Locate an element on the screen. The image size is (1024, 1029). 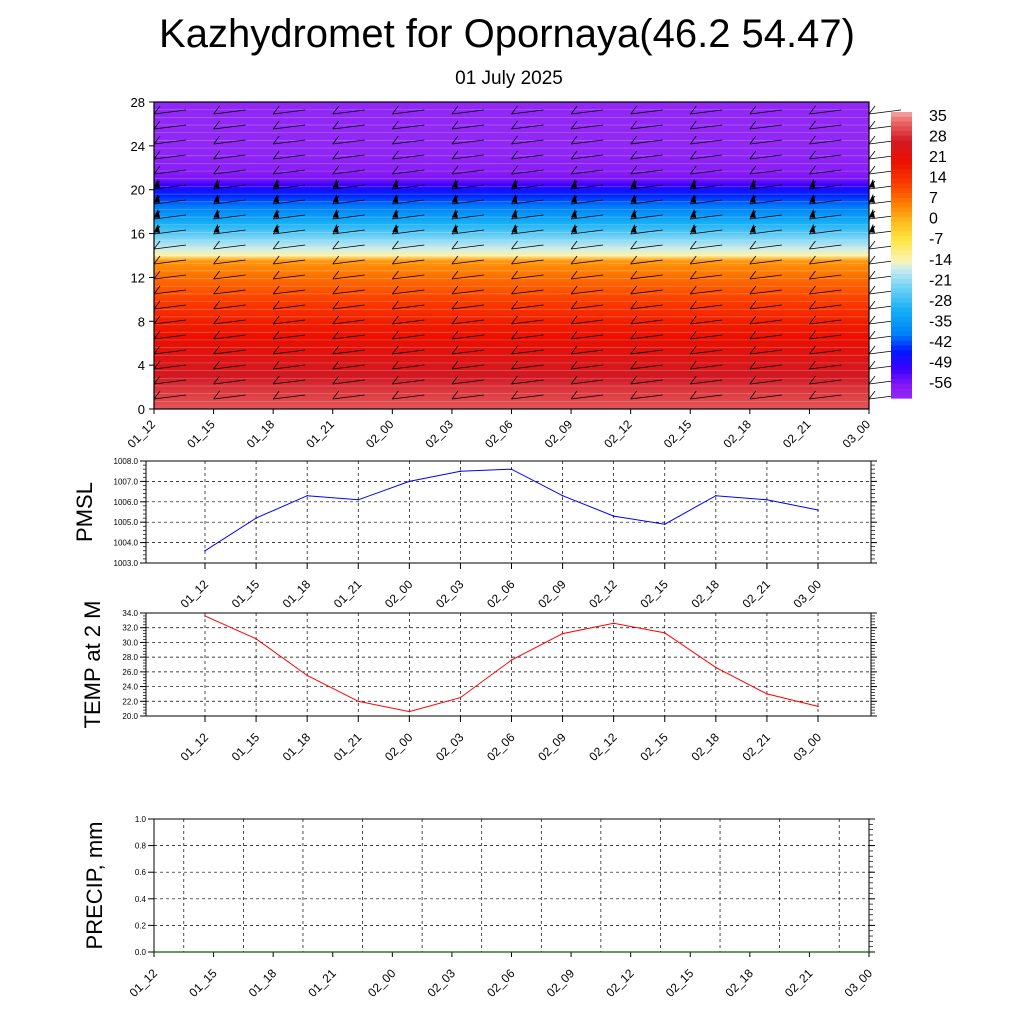
y-tick-label: 34.0 is located at coordinates (130, 613).